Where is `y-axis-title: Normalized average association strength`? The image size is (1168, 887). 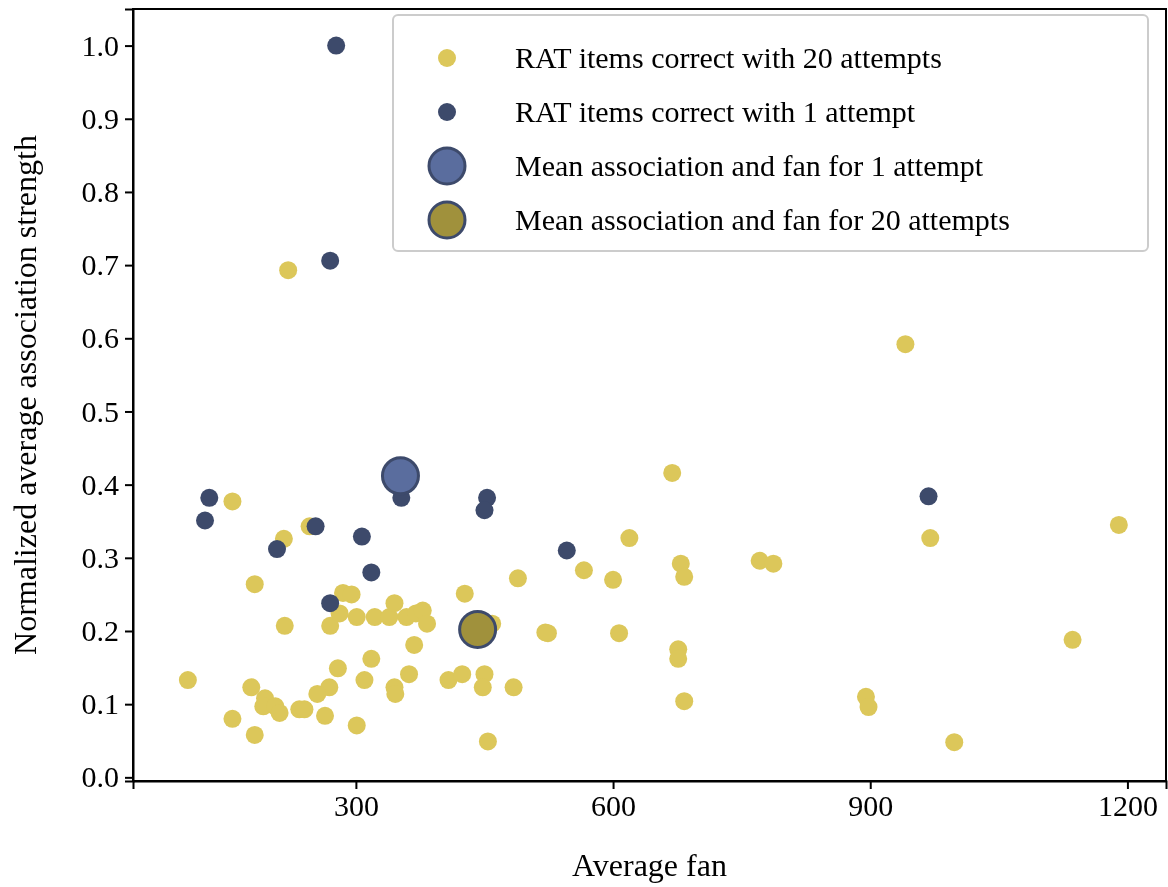 y-axis-title: Normalized average association strength is located at coordinates (25, 395).